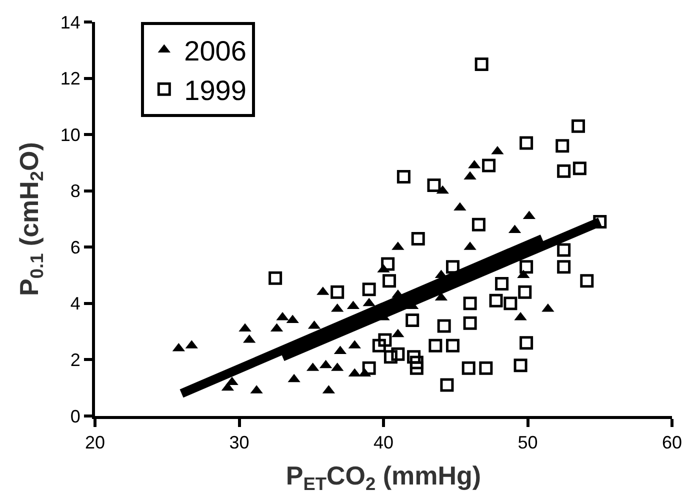 This screenshot has width=694, height=498. I want to click on x-tick-label: 30, so click(239, 442).